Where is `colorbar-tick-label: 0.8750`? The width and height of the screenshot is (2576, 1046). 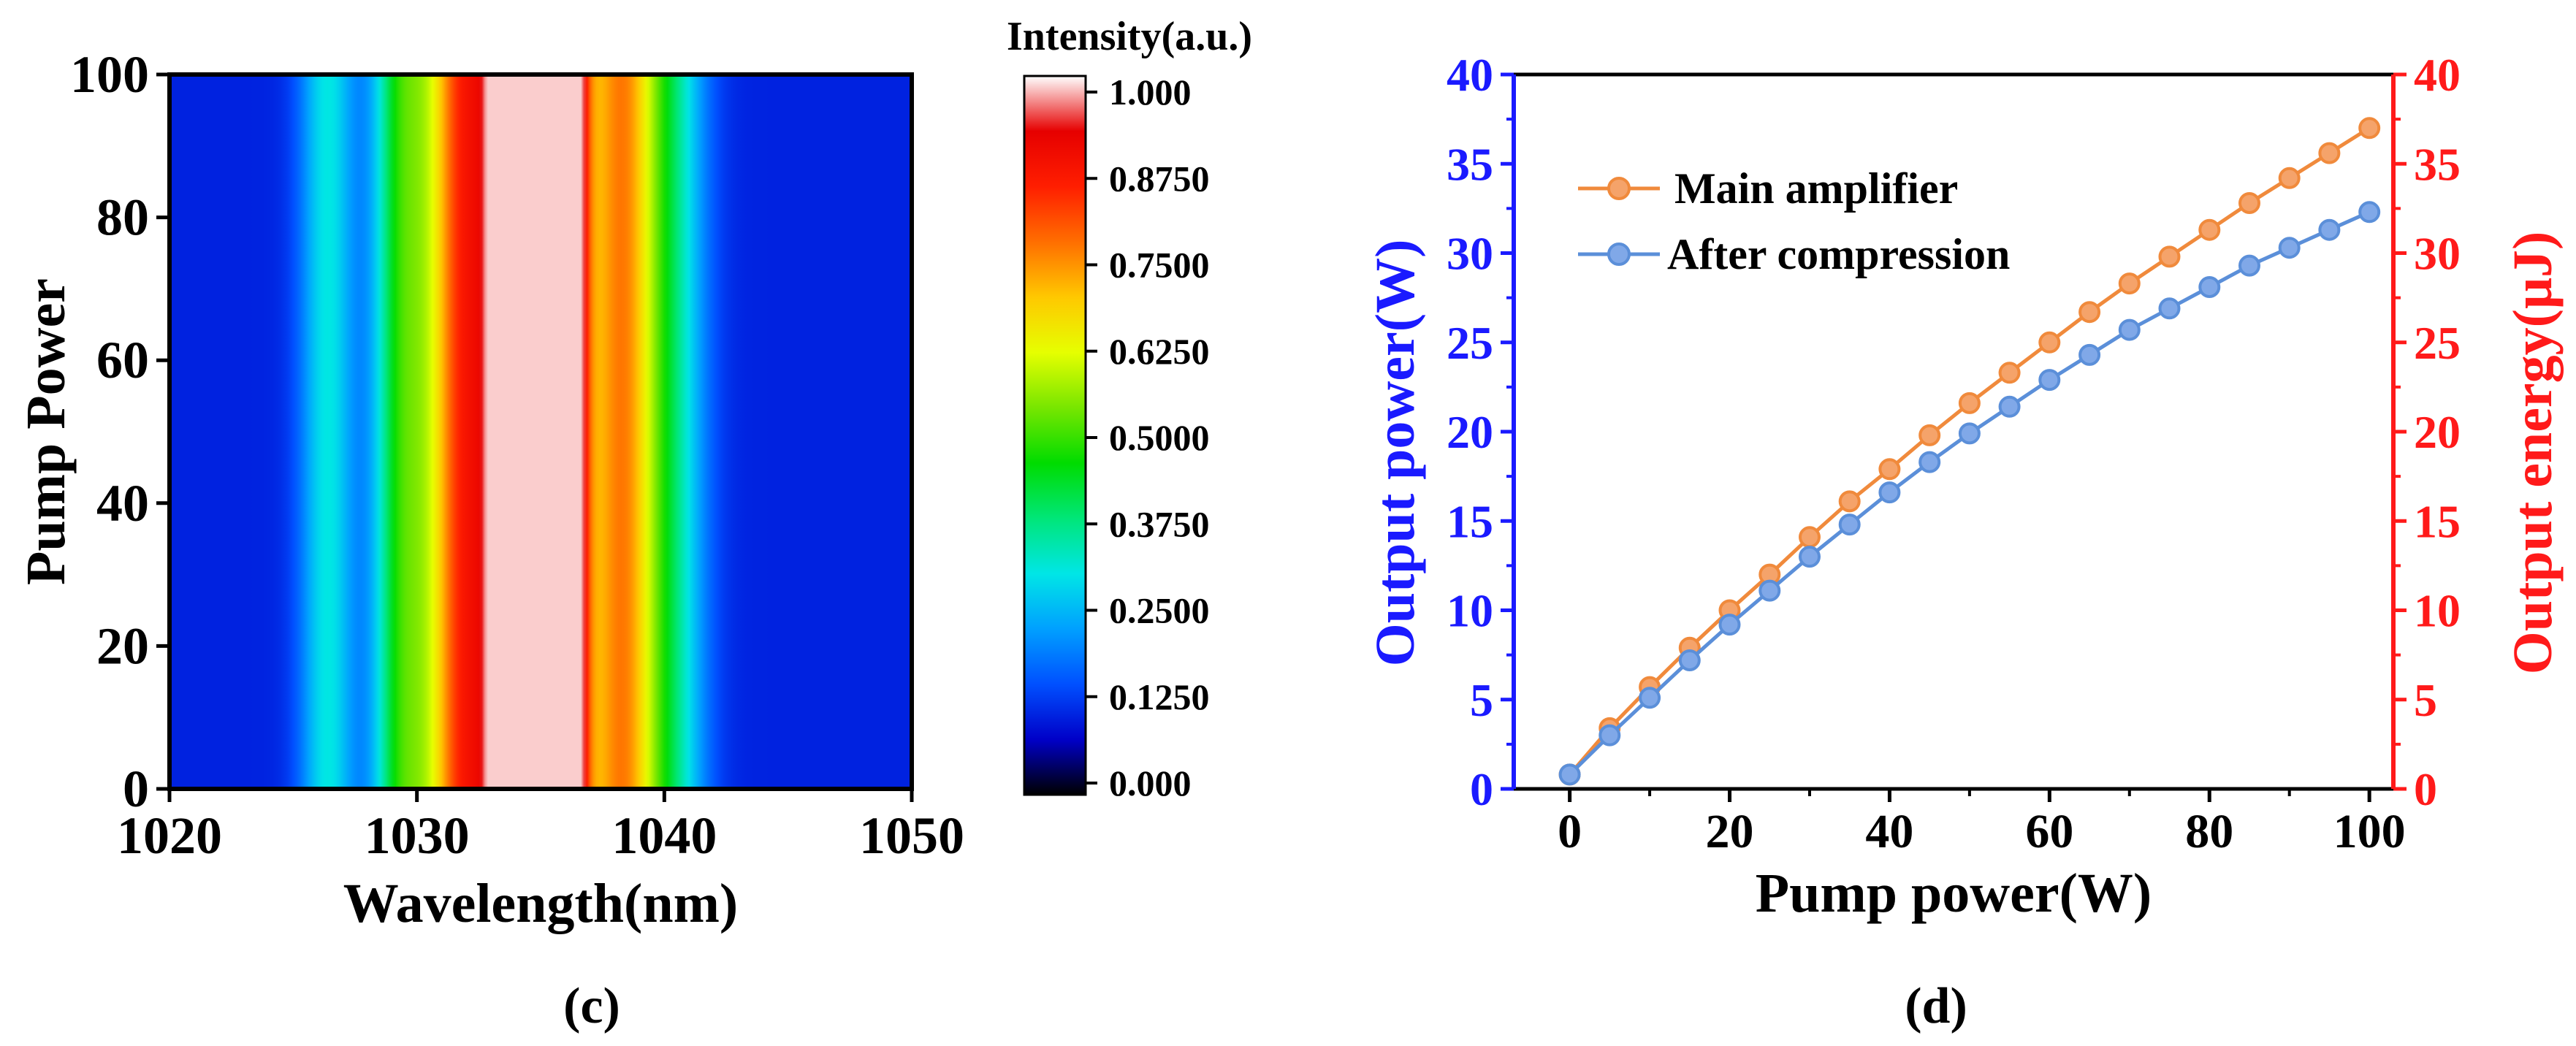 colorbar-tick-label: 0.8750 is located at coordinates (1159, 179).